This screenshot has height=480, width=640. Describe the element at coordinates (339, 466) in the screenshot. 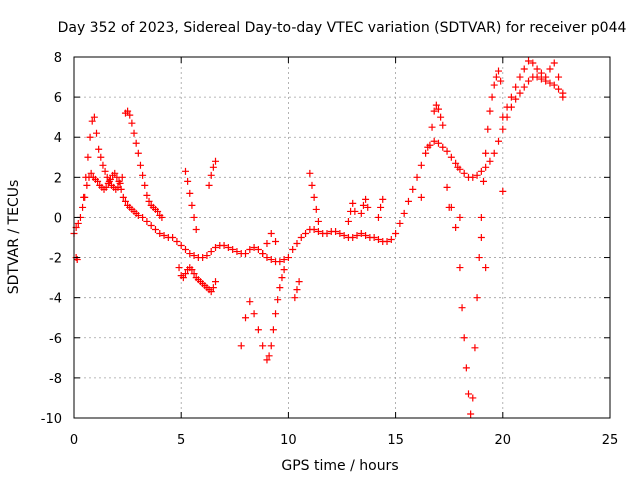

I see `x-axis-label: GPS time / hours` at that location.